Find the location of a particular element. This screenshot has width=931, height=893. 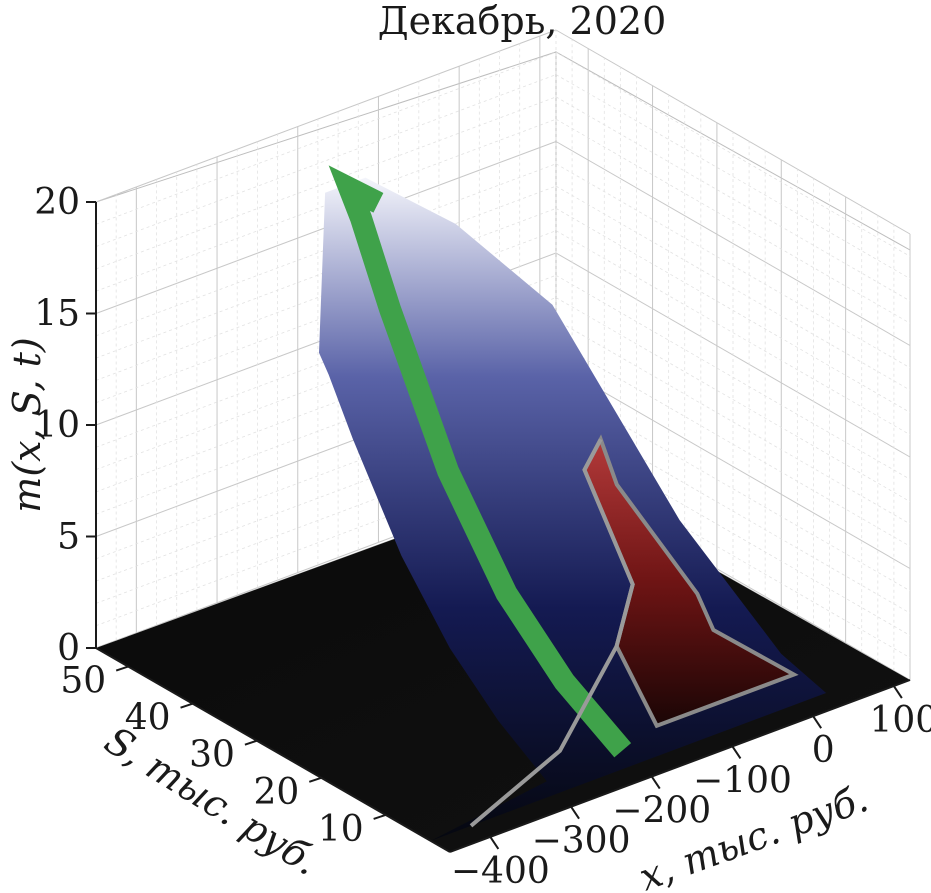

z-tick-label: 15 is located at coordinates (57, 314).